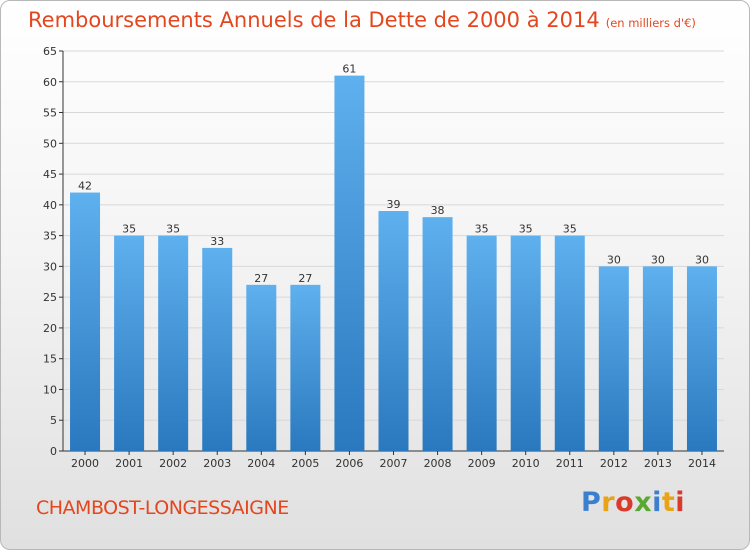 The height and width of the screenshot is (550, 750). I want to click on data-label: 39, so click(394, 204).